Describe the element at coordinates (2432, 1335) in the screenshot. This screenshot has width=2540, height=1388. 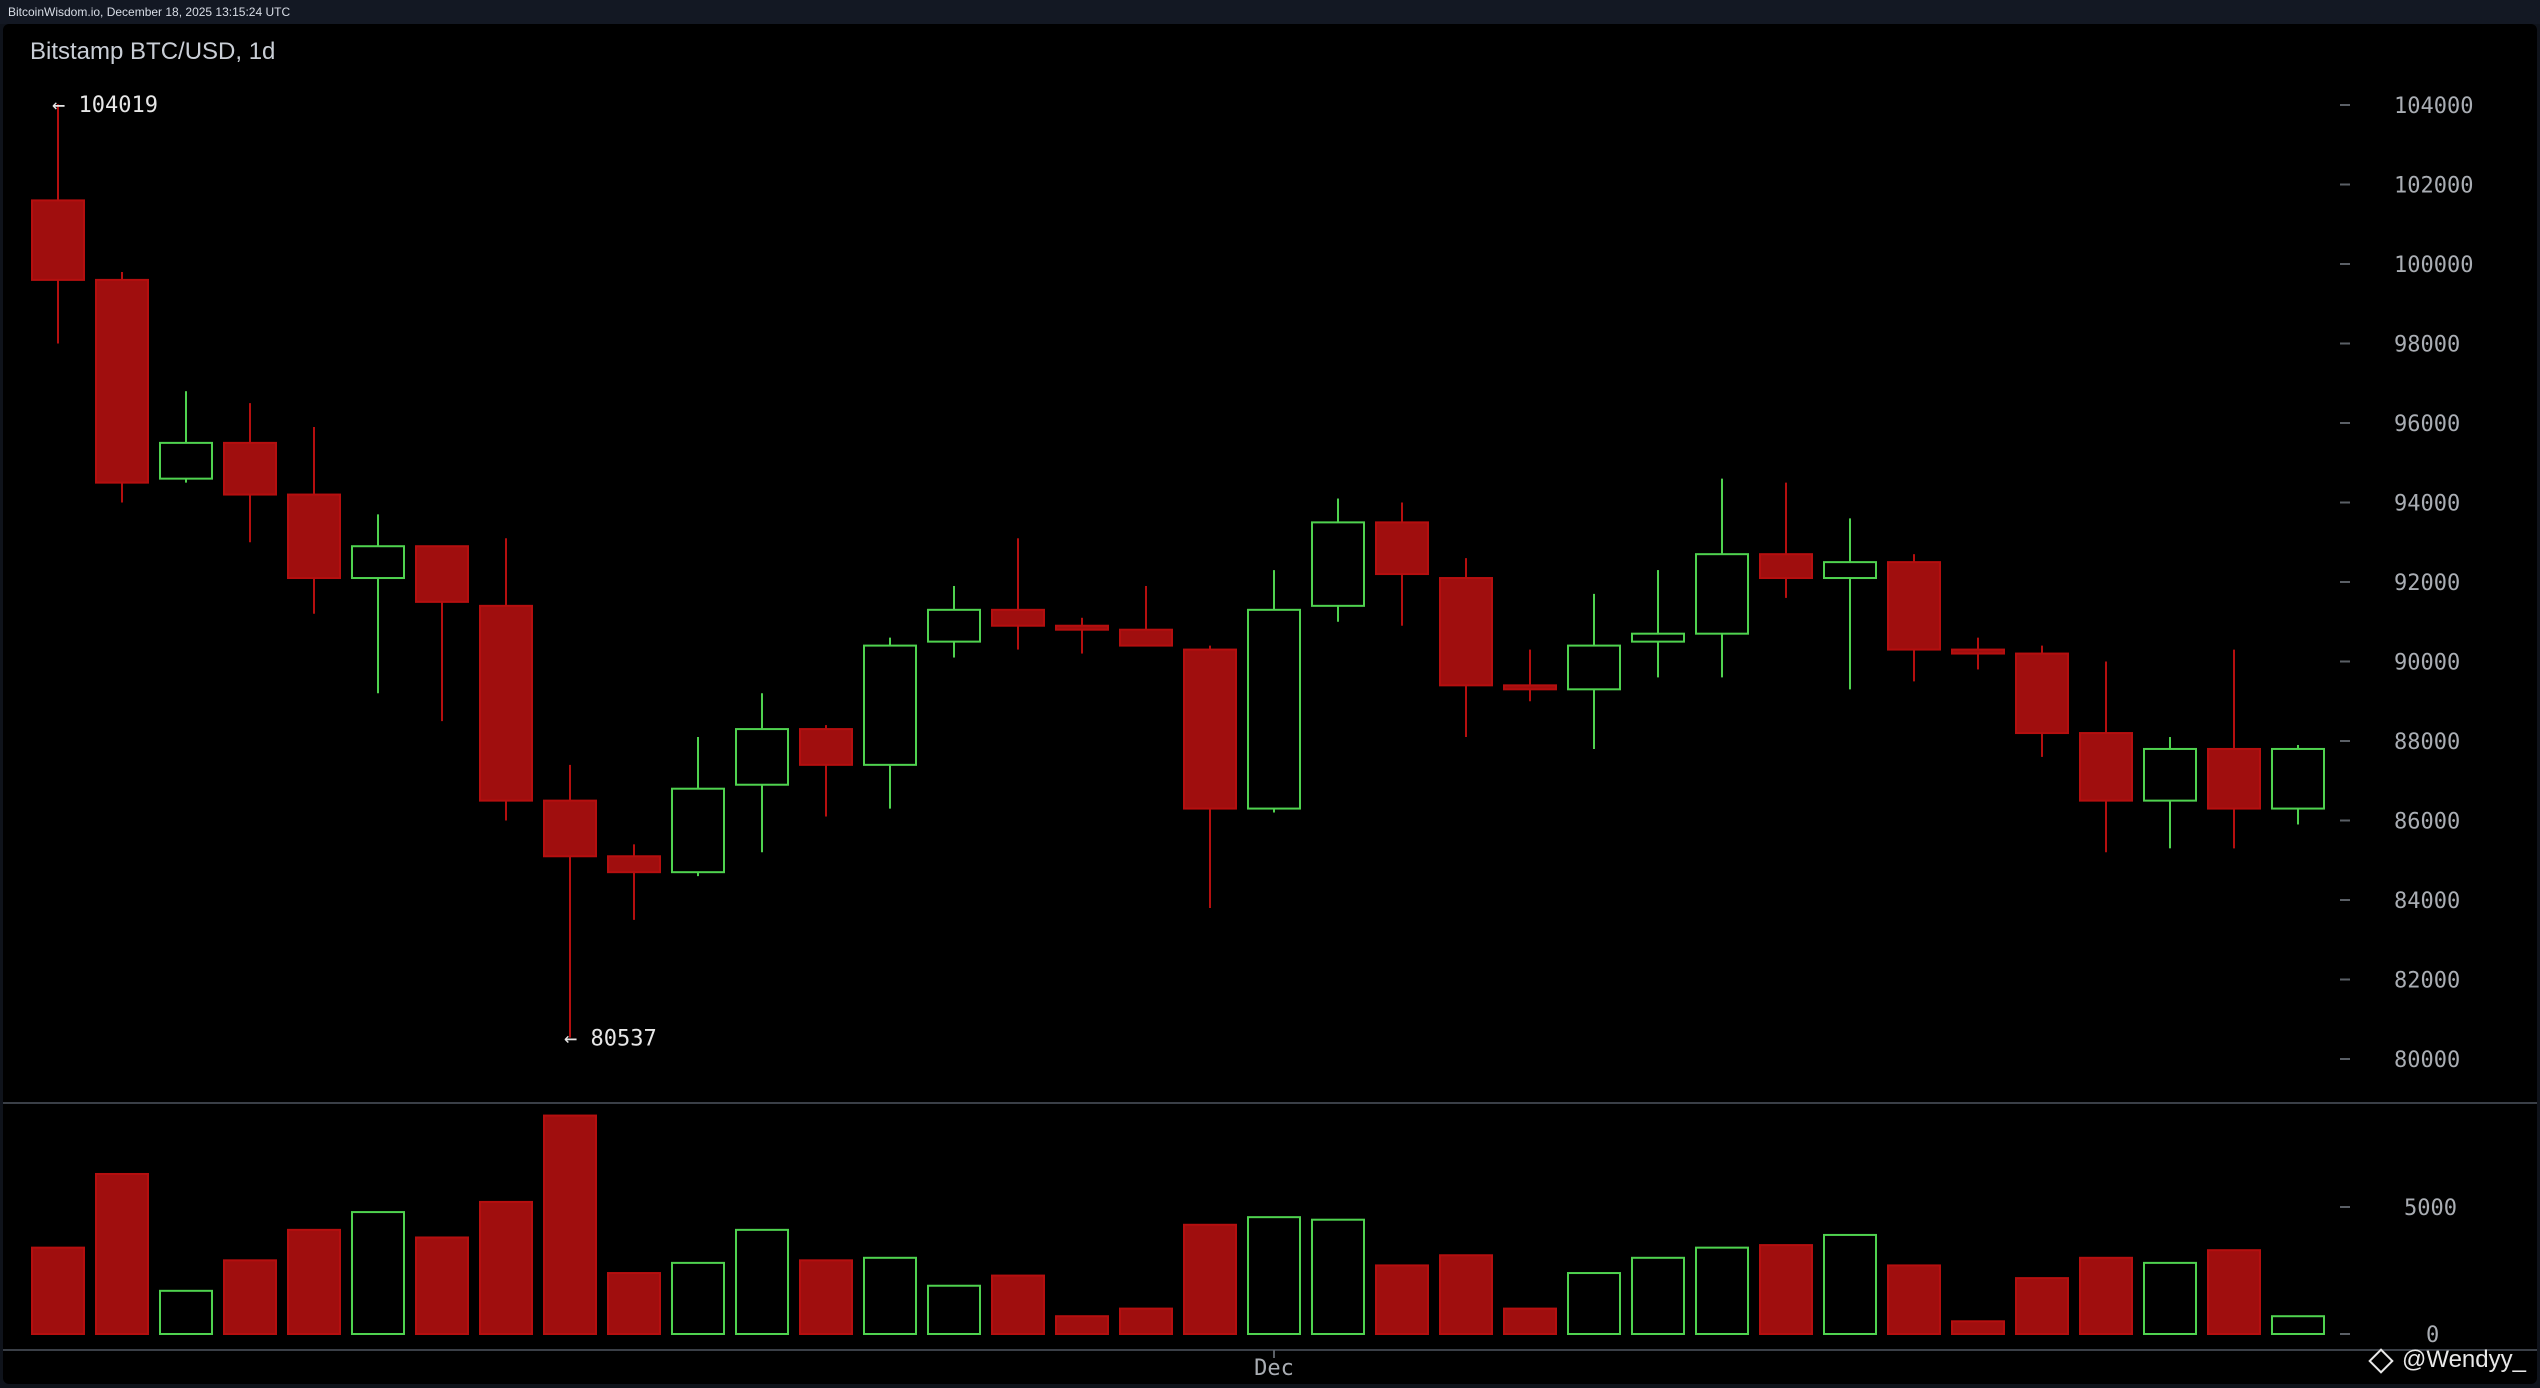
I see `volume-tick-label: 0` at that location.